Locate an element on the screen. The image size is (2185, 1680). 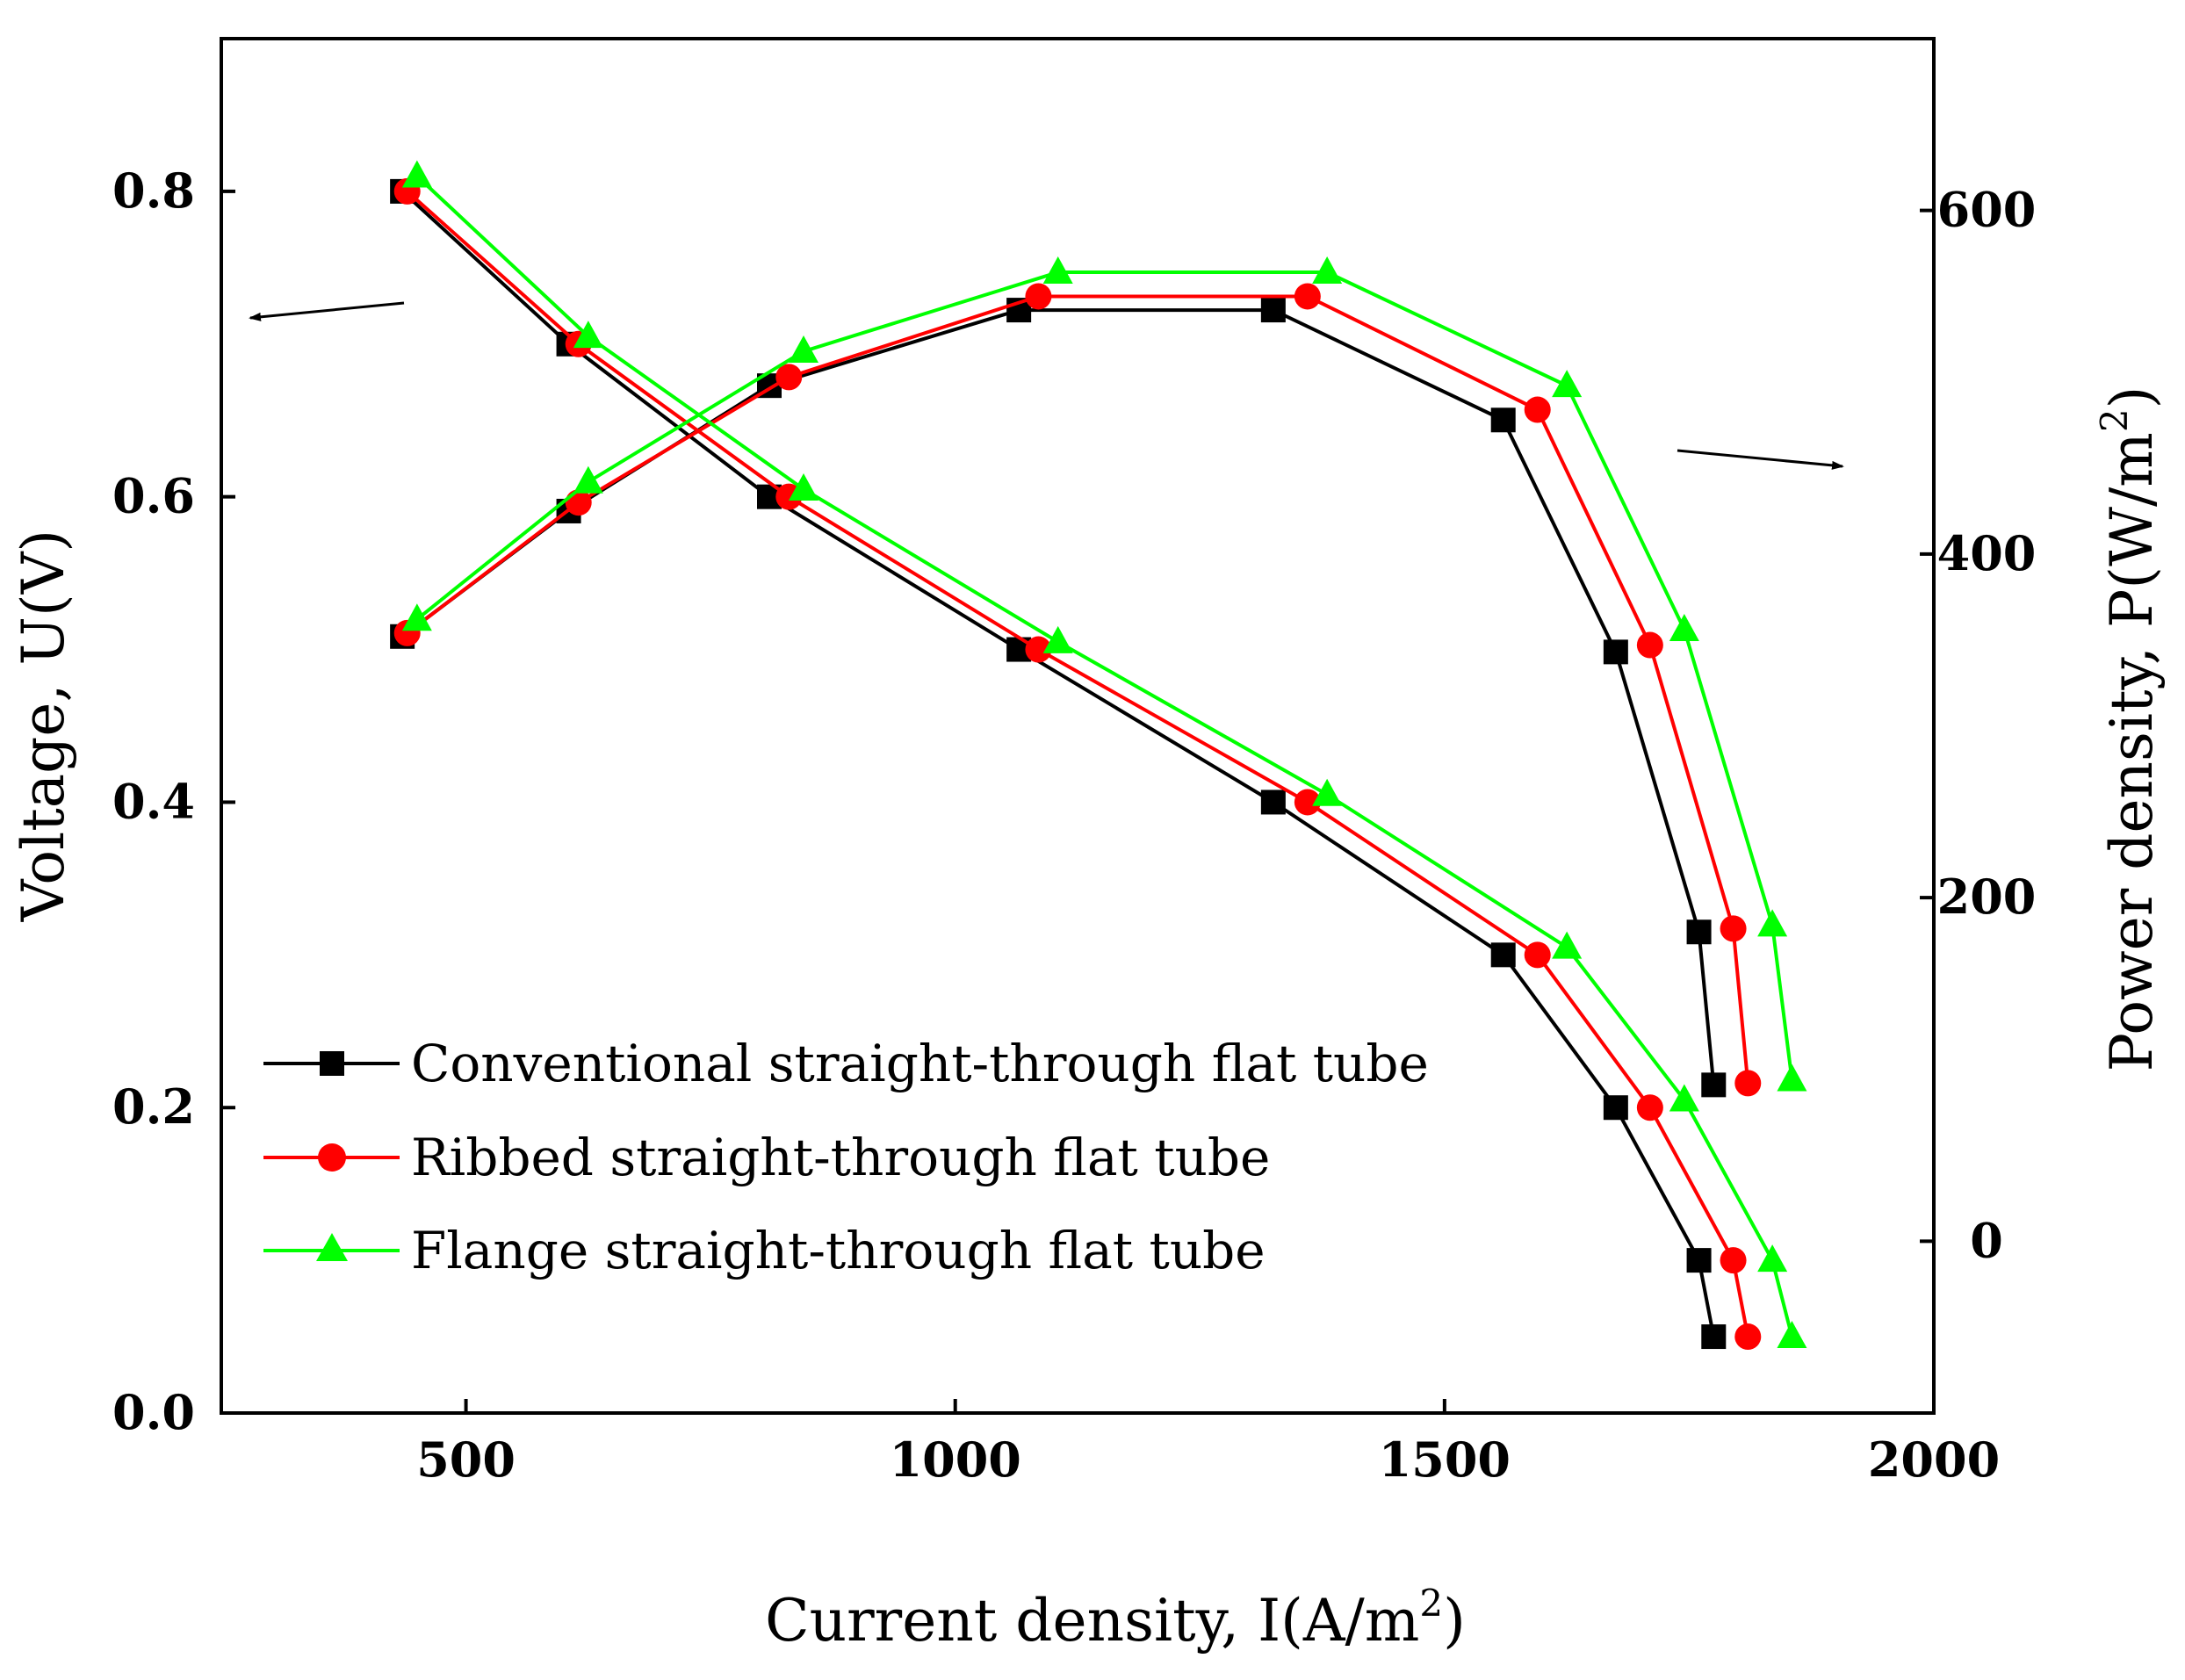
y-left-tick-label: 0.6 is located at coordinates (153, 496).